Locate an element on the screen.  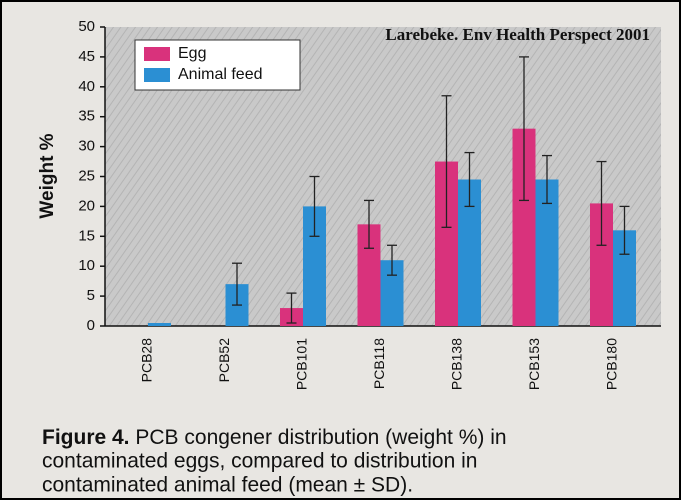
legend-label: Animal feed is located at coordinates (220, 74).